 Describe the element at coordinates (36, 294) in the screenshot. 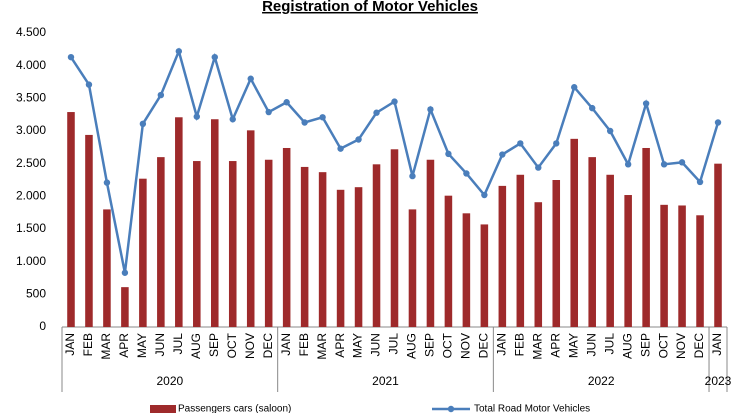

I see `y-tick-label: 500` at that location.